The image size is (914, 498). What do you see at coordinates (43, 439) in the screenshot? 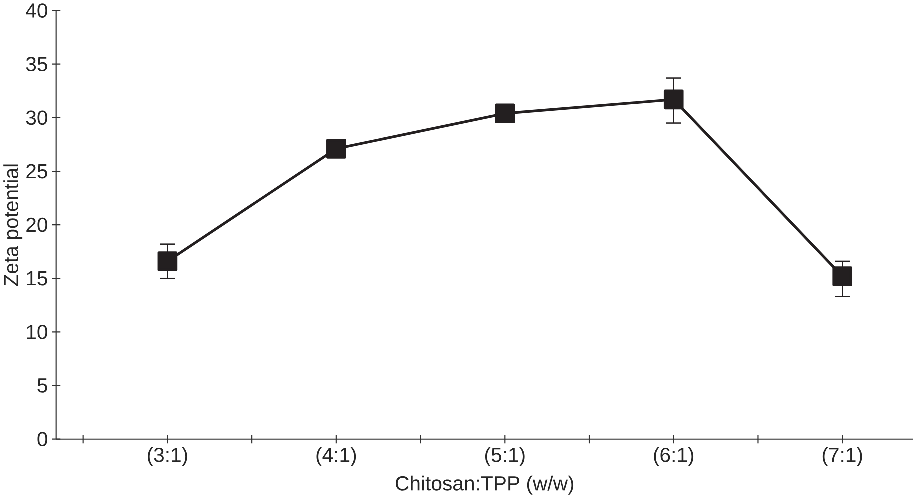
I see `y-tick-label: 0` at bounding box center [43, 439].